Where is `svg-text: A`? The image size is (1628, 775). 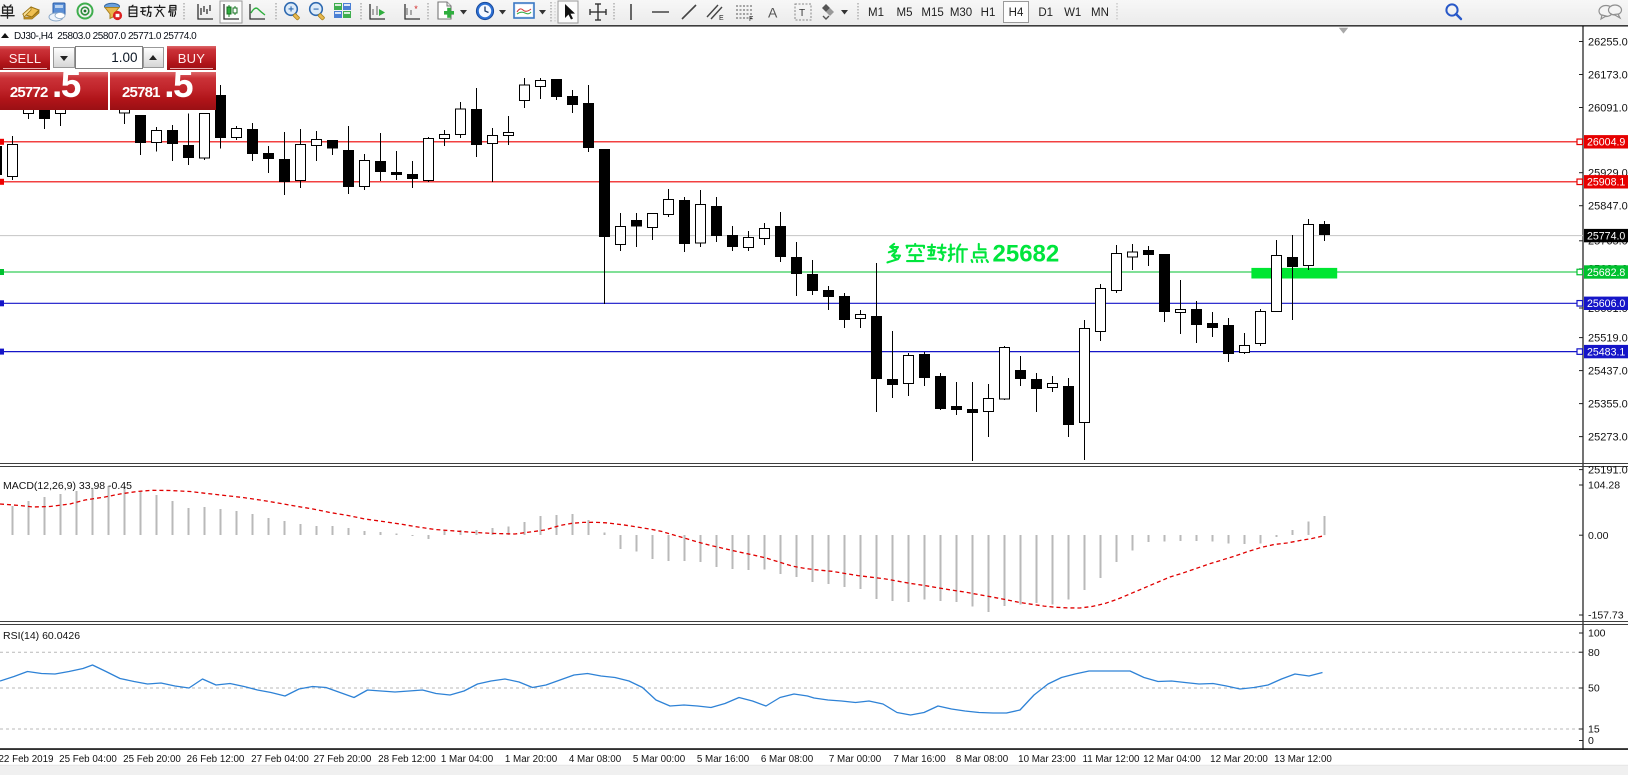 svg-text: A is located at coordinates (773, 13).